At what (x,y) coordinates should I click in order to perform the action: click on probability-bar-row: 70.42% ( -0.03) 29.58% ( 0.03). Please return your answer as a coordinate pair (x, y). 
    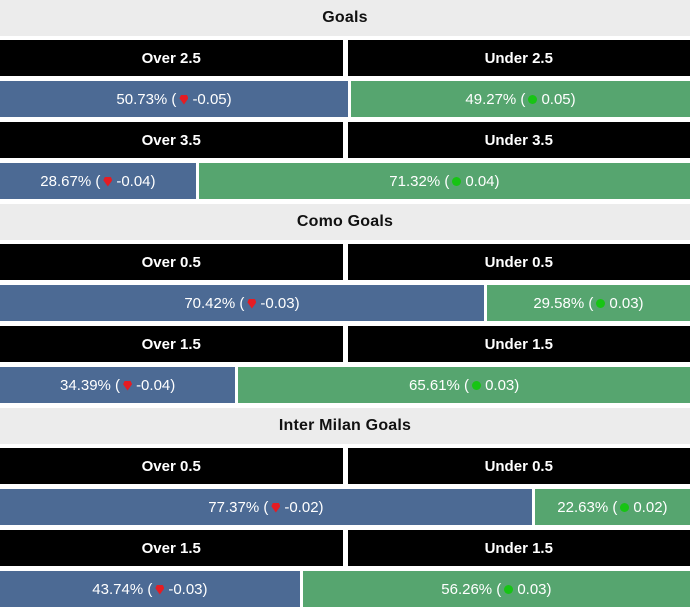
    Looking at the image, I should click on (345, 303).